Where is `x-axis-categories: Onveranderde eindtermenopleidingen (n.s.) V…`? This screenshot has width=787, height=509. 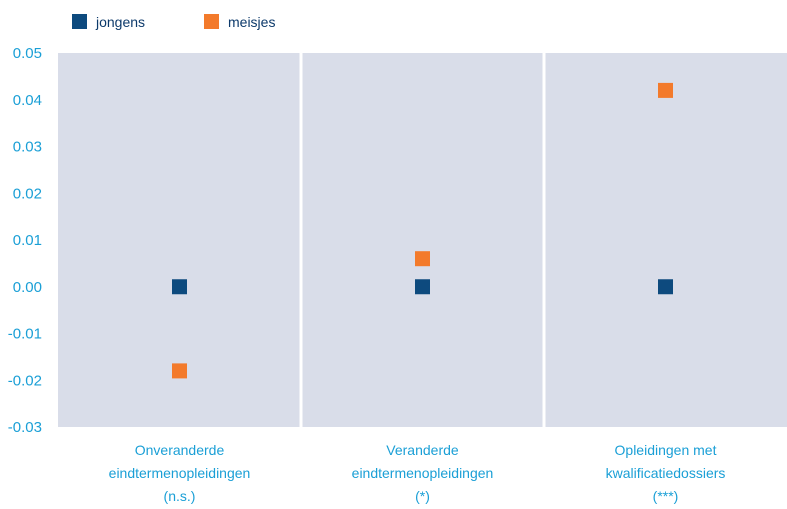 x-axis-categories: Onveranderde eindtermenopleidingen (n.s.) V… is located at coordinates (417, 473).